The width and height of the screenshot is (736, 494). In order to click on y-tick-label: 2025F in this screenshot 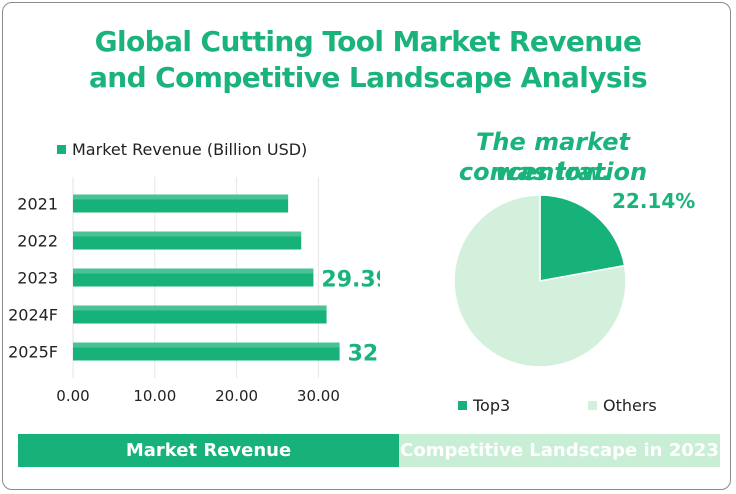, I will do `click(33, 352)`.